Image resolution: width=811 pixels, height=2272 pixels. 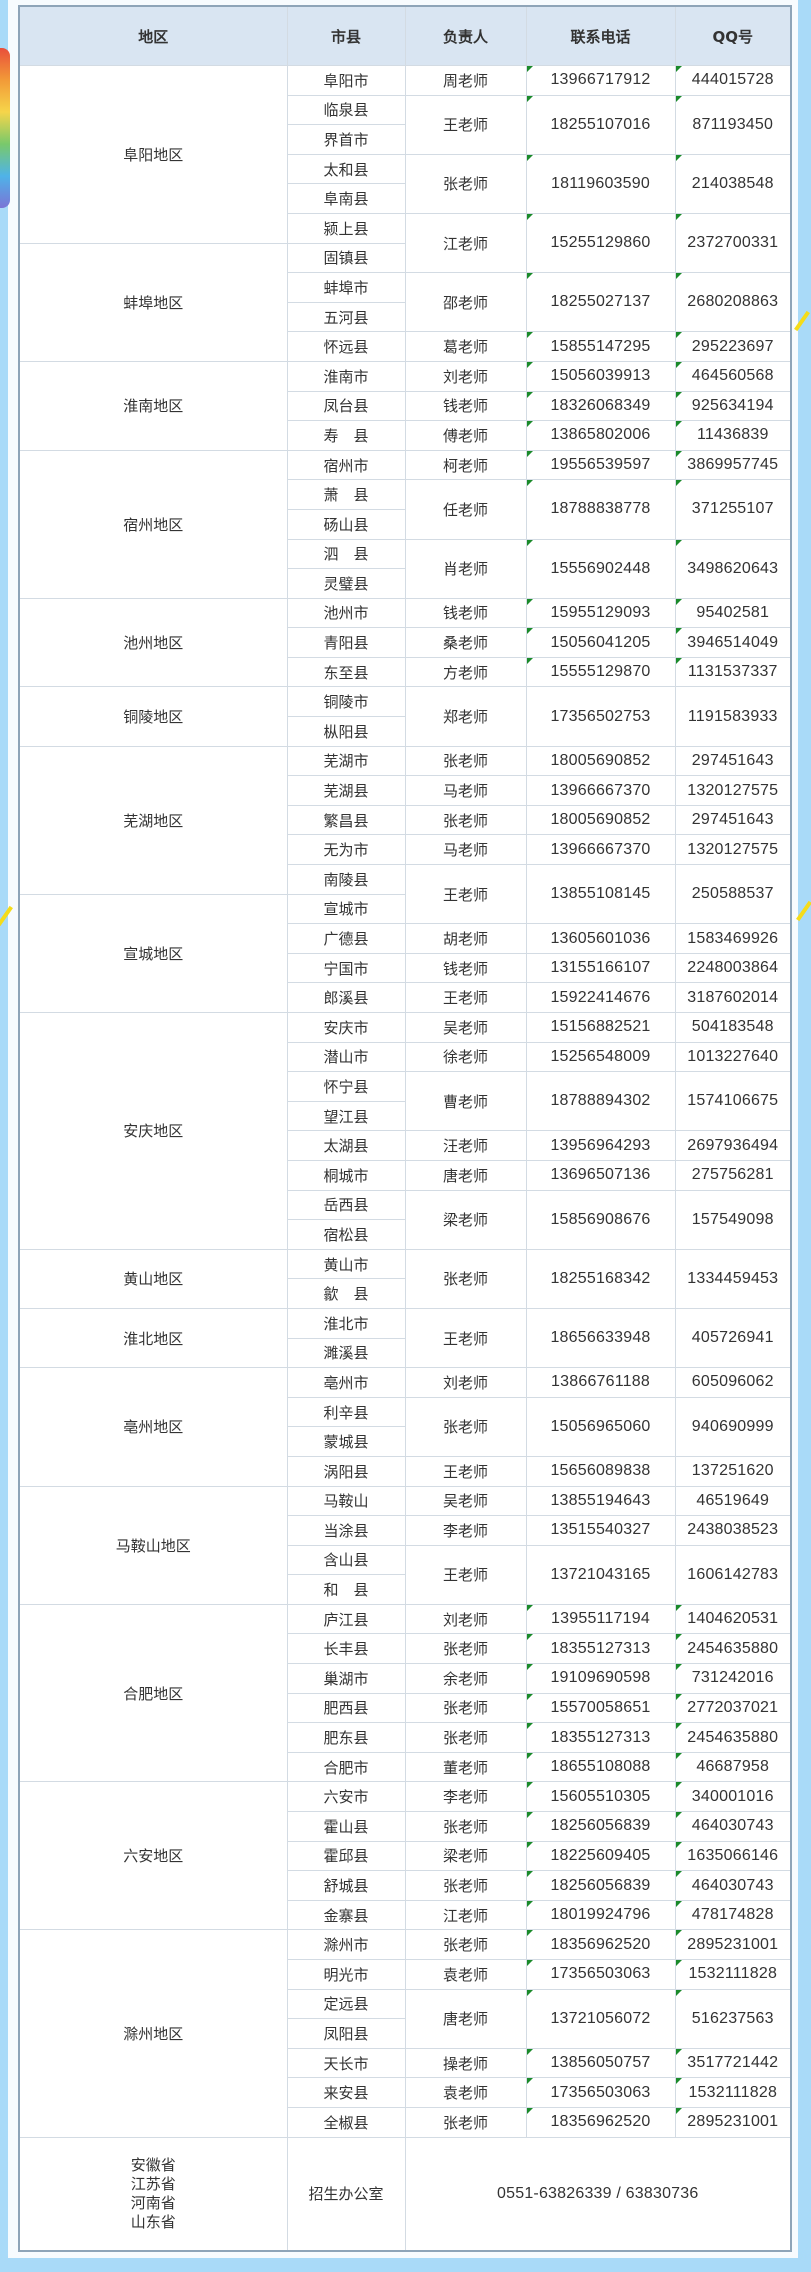 What do you see at coordinates (405, 524) in the screenshot?
I see `table-row: 砀山县` at bounding box center [405, 524].